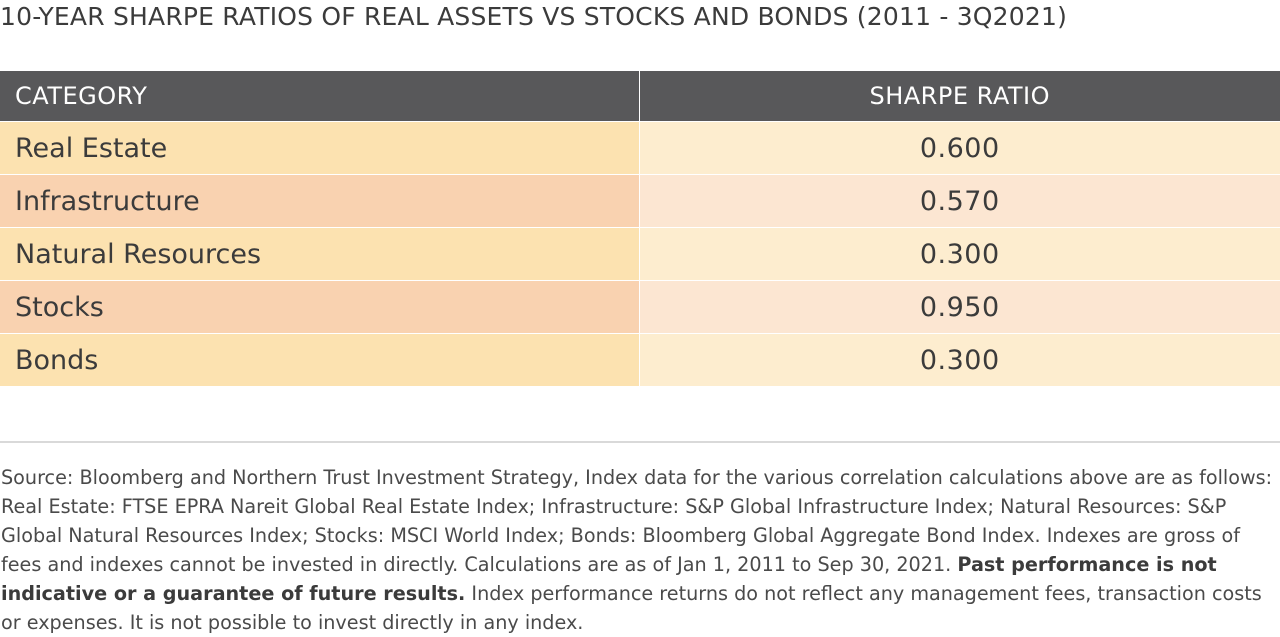 The height and width of the screenshot is (637, 1280). What do you see at coordinates (640, 442) in the screenshot?
I see `footnote-divider` at bounding box center [640, 442].